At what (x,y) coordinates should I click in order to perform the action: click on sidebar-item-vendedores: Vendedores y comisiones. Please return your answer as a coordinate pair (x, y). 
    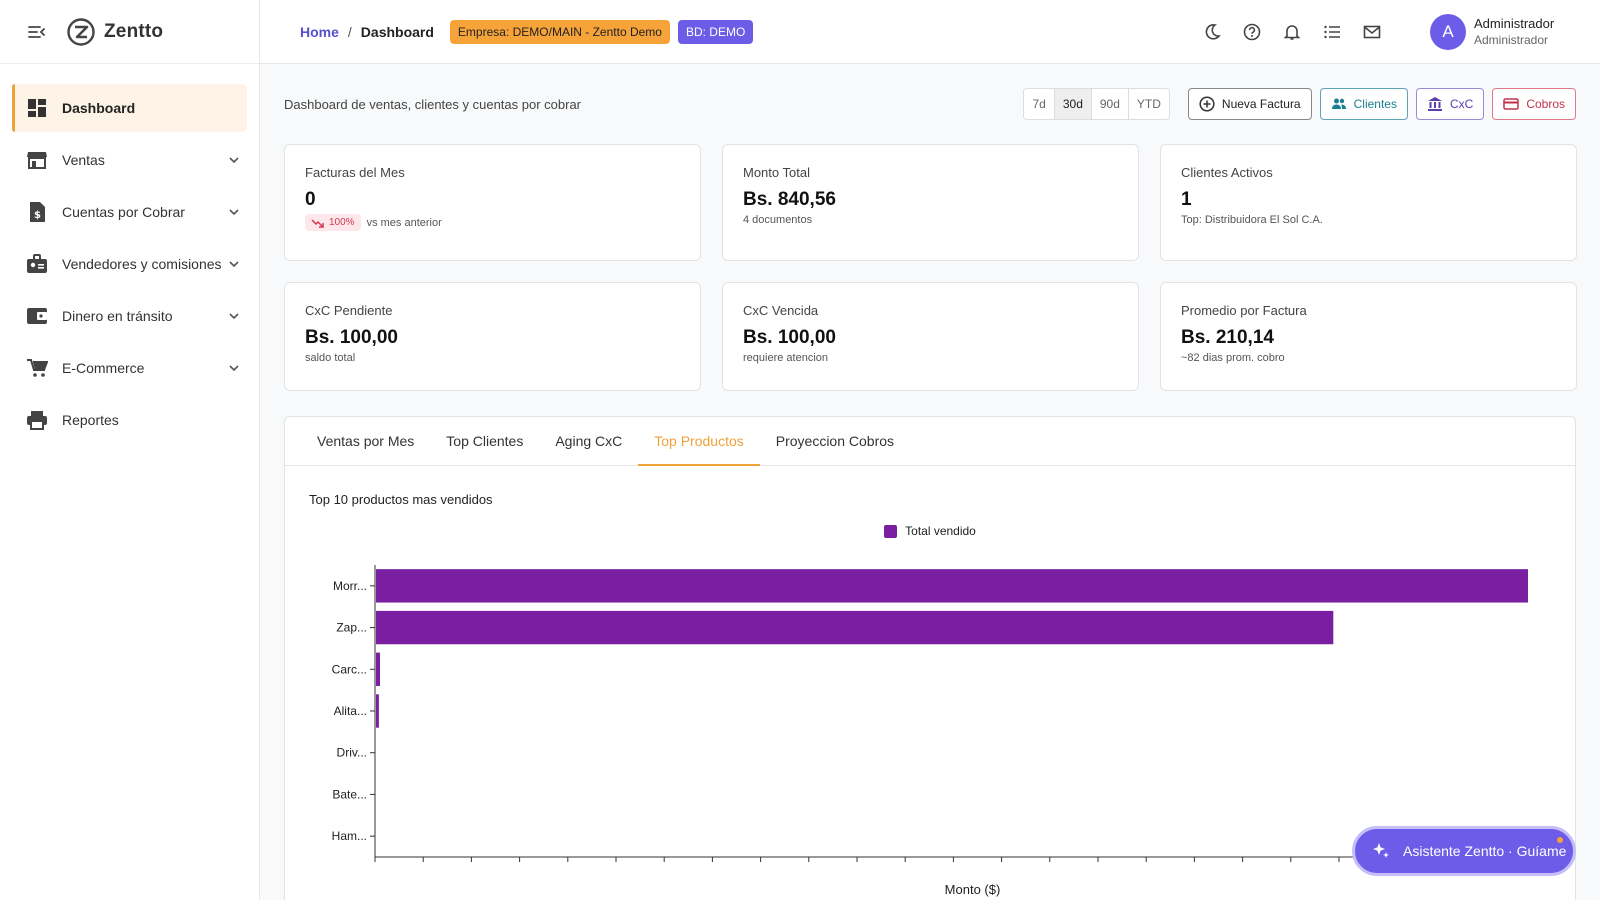
    Looking at the image, I should click on (129, 264).